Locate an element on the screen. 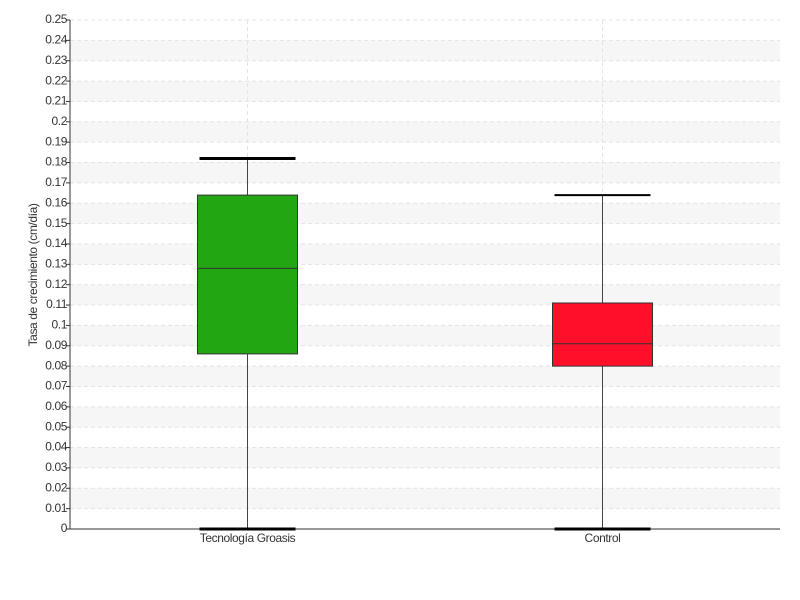 The width and height of the screenshot is (800, 600). y-tick-label: 0.1 is located at coordinates (60, 325).